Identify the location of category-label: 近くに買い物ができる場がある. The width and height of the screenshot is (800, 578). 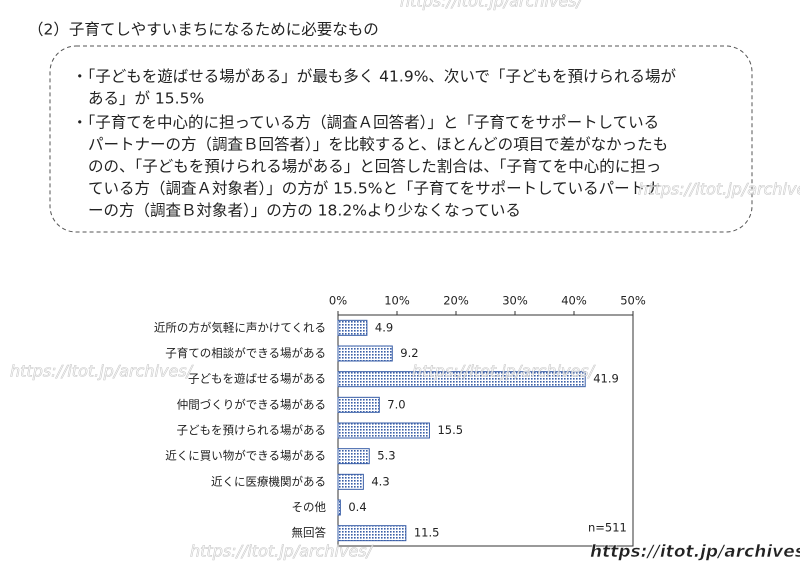
(245, 456).